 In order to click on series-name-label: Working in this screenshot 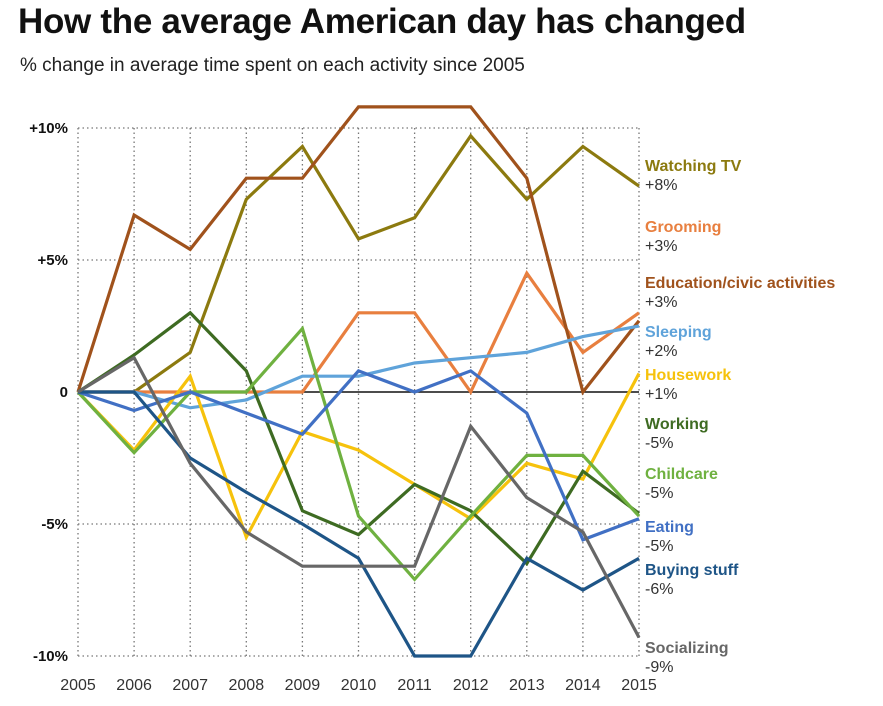, I will do `click(677, 424)`.